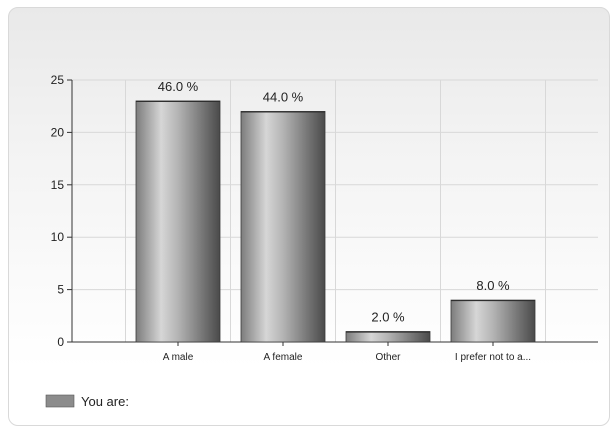 This screenshot has height=430, width=614. Describe the element at coordinates (58, 237) in the screenshot. I see `y-tick-label: 10` at that location.